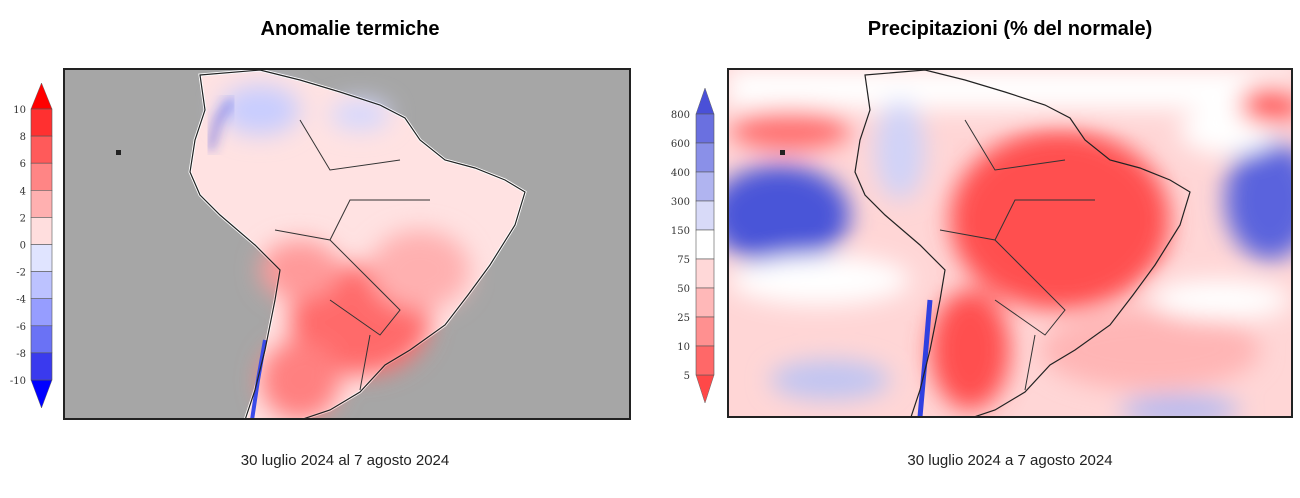 Image resolution: width=1300 pixels, height=498 pixels. I want to click on colorbar-tick-label: 4, so click(23, 191).